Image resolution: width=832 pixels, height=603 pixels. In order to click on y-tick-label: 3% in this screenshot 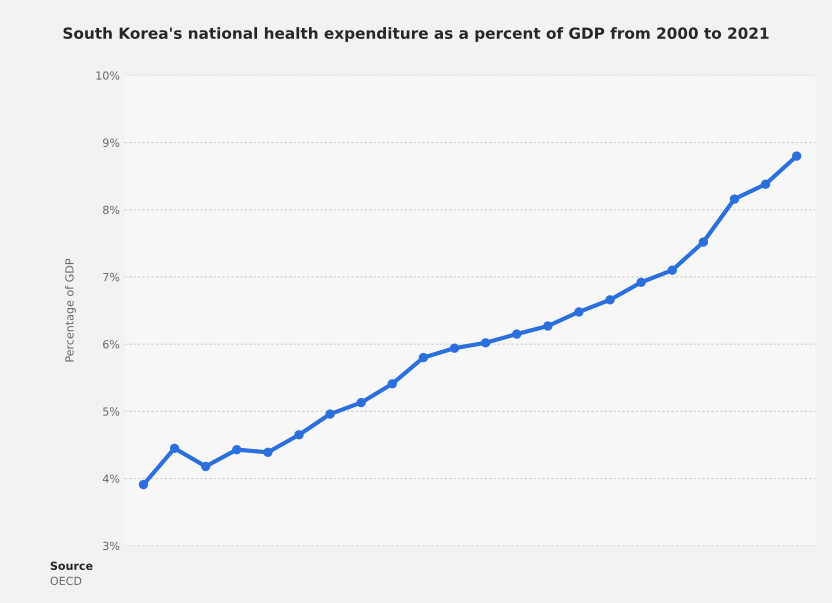, I will do `click(111, 546)`.